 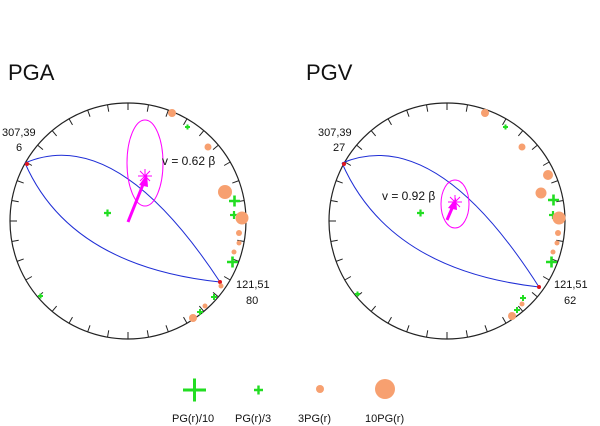 What do you see at coordinates (314, 405) in the screenshot?
I see `legend-item-3pg: 3PG(r)` at bounding box center [314, 405].